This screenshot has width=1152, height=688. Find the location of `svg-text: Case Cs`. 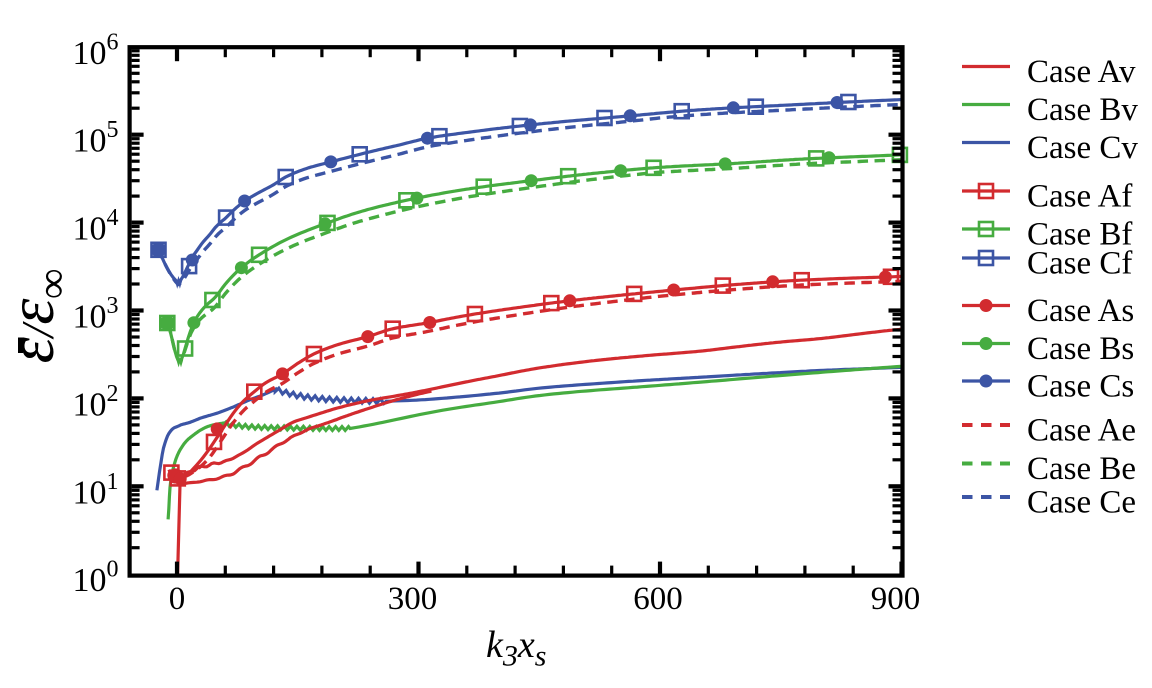

svg-text: Case Cs is located at coordinates (1080, 387).